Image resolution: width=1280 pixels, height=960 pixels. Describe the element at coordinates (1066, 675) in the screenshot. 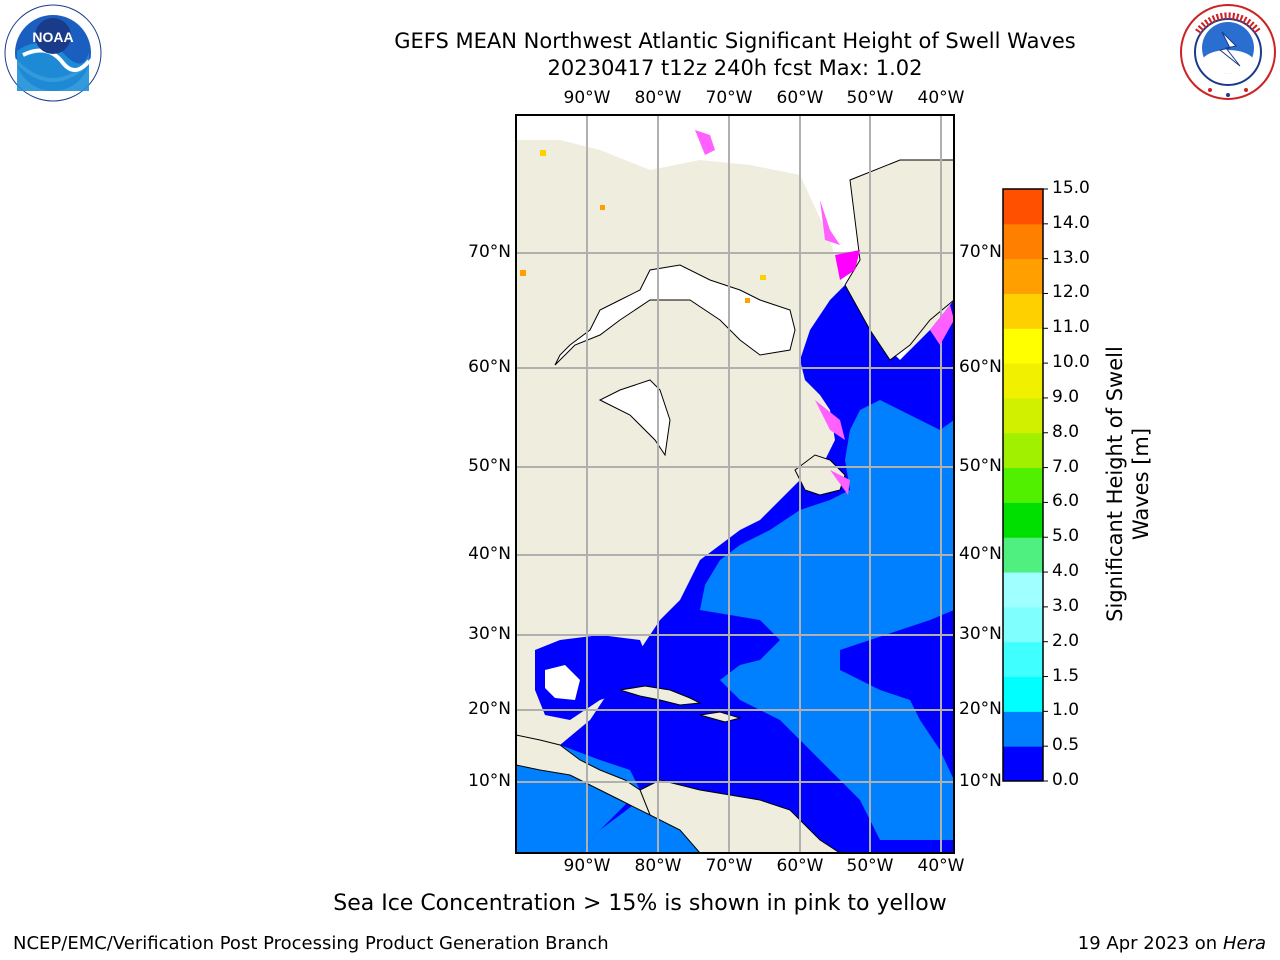

I see `colorbar-tick-label: 1.5` at that location.